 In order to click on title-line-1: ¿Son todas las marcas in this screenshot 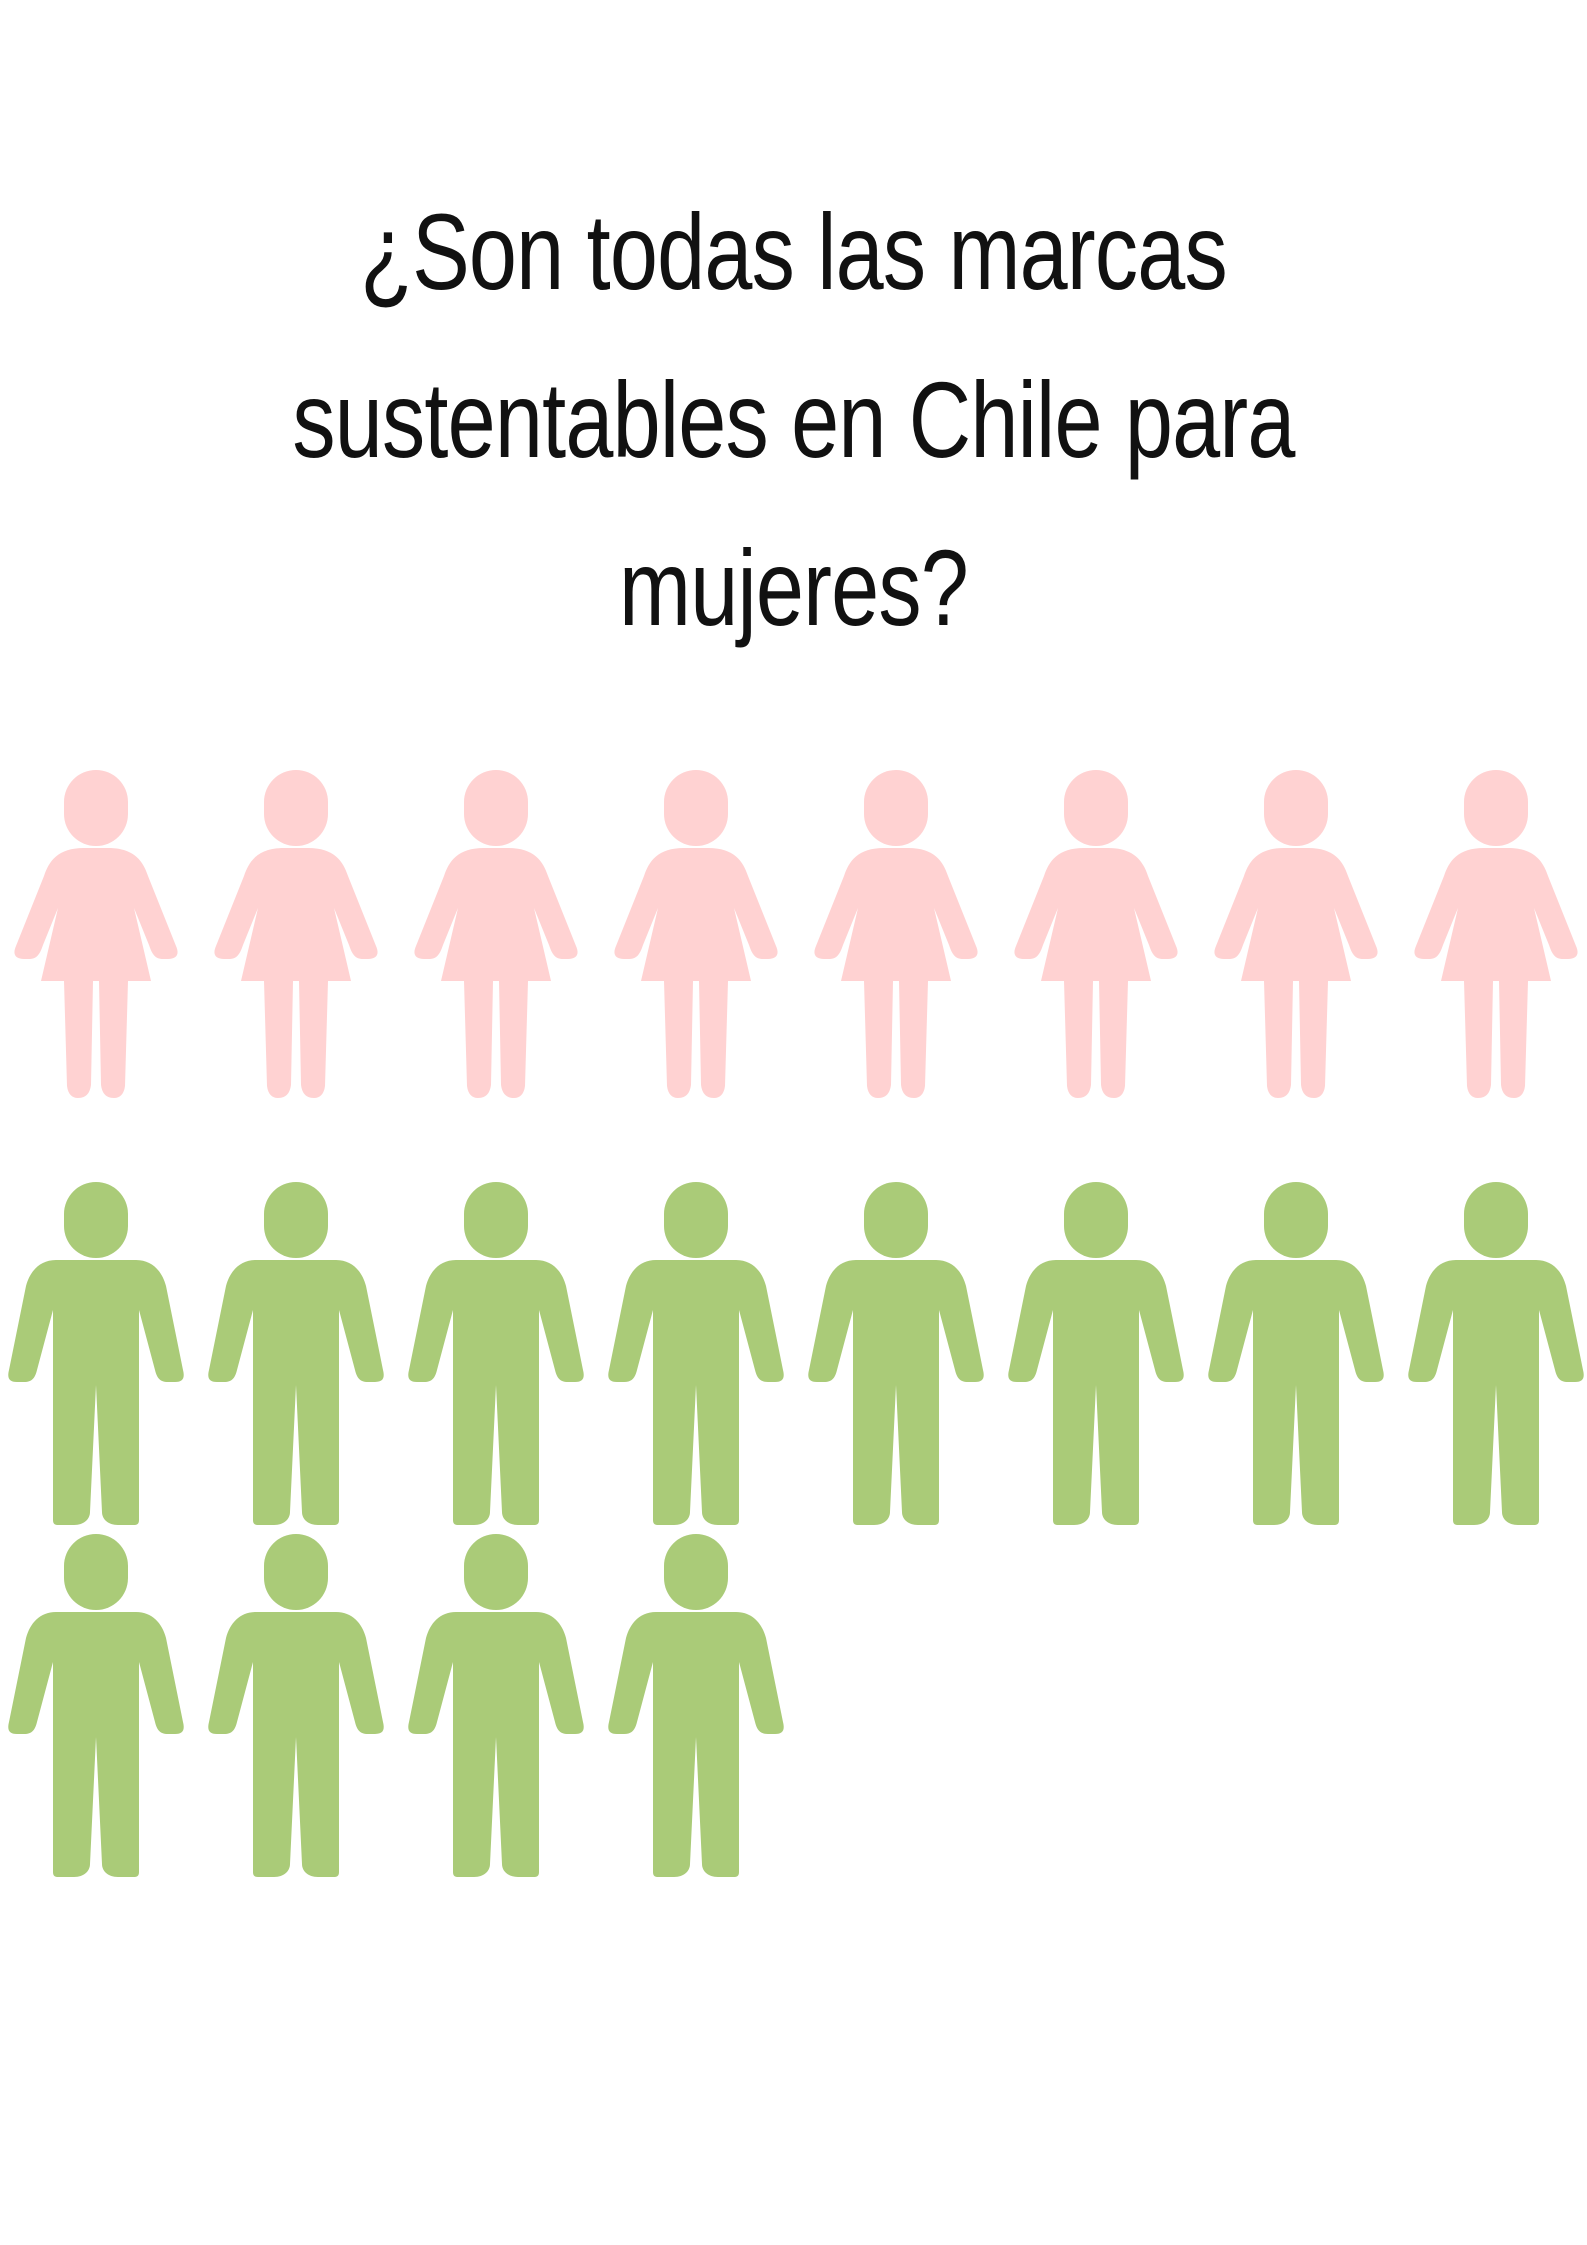, I will do `click(794, 252)`.